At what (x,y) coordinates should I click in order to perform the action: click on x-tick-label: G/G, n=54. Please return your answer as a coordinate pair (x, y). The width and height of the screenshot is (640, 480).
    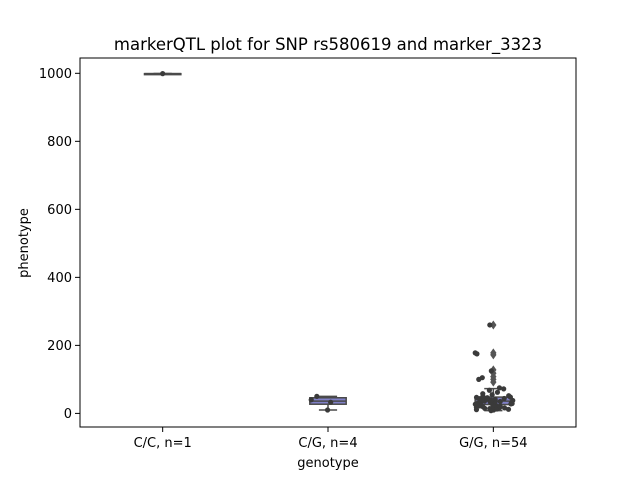
    Looking at the image, I should click on (493, 443).